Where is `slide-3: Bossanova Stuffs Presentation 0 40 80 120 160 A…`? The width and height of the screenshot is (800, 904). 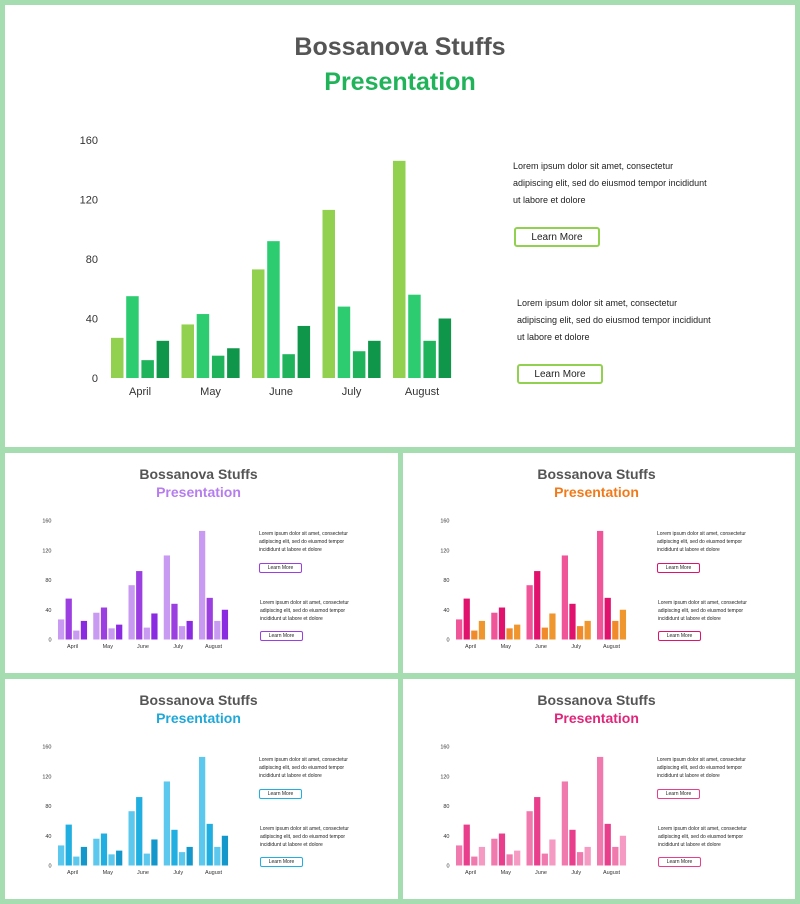
slide-3: Bossanova Stuffs Presentation 0 40 80 120 160 A… is located at coordinates (599, 563).